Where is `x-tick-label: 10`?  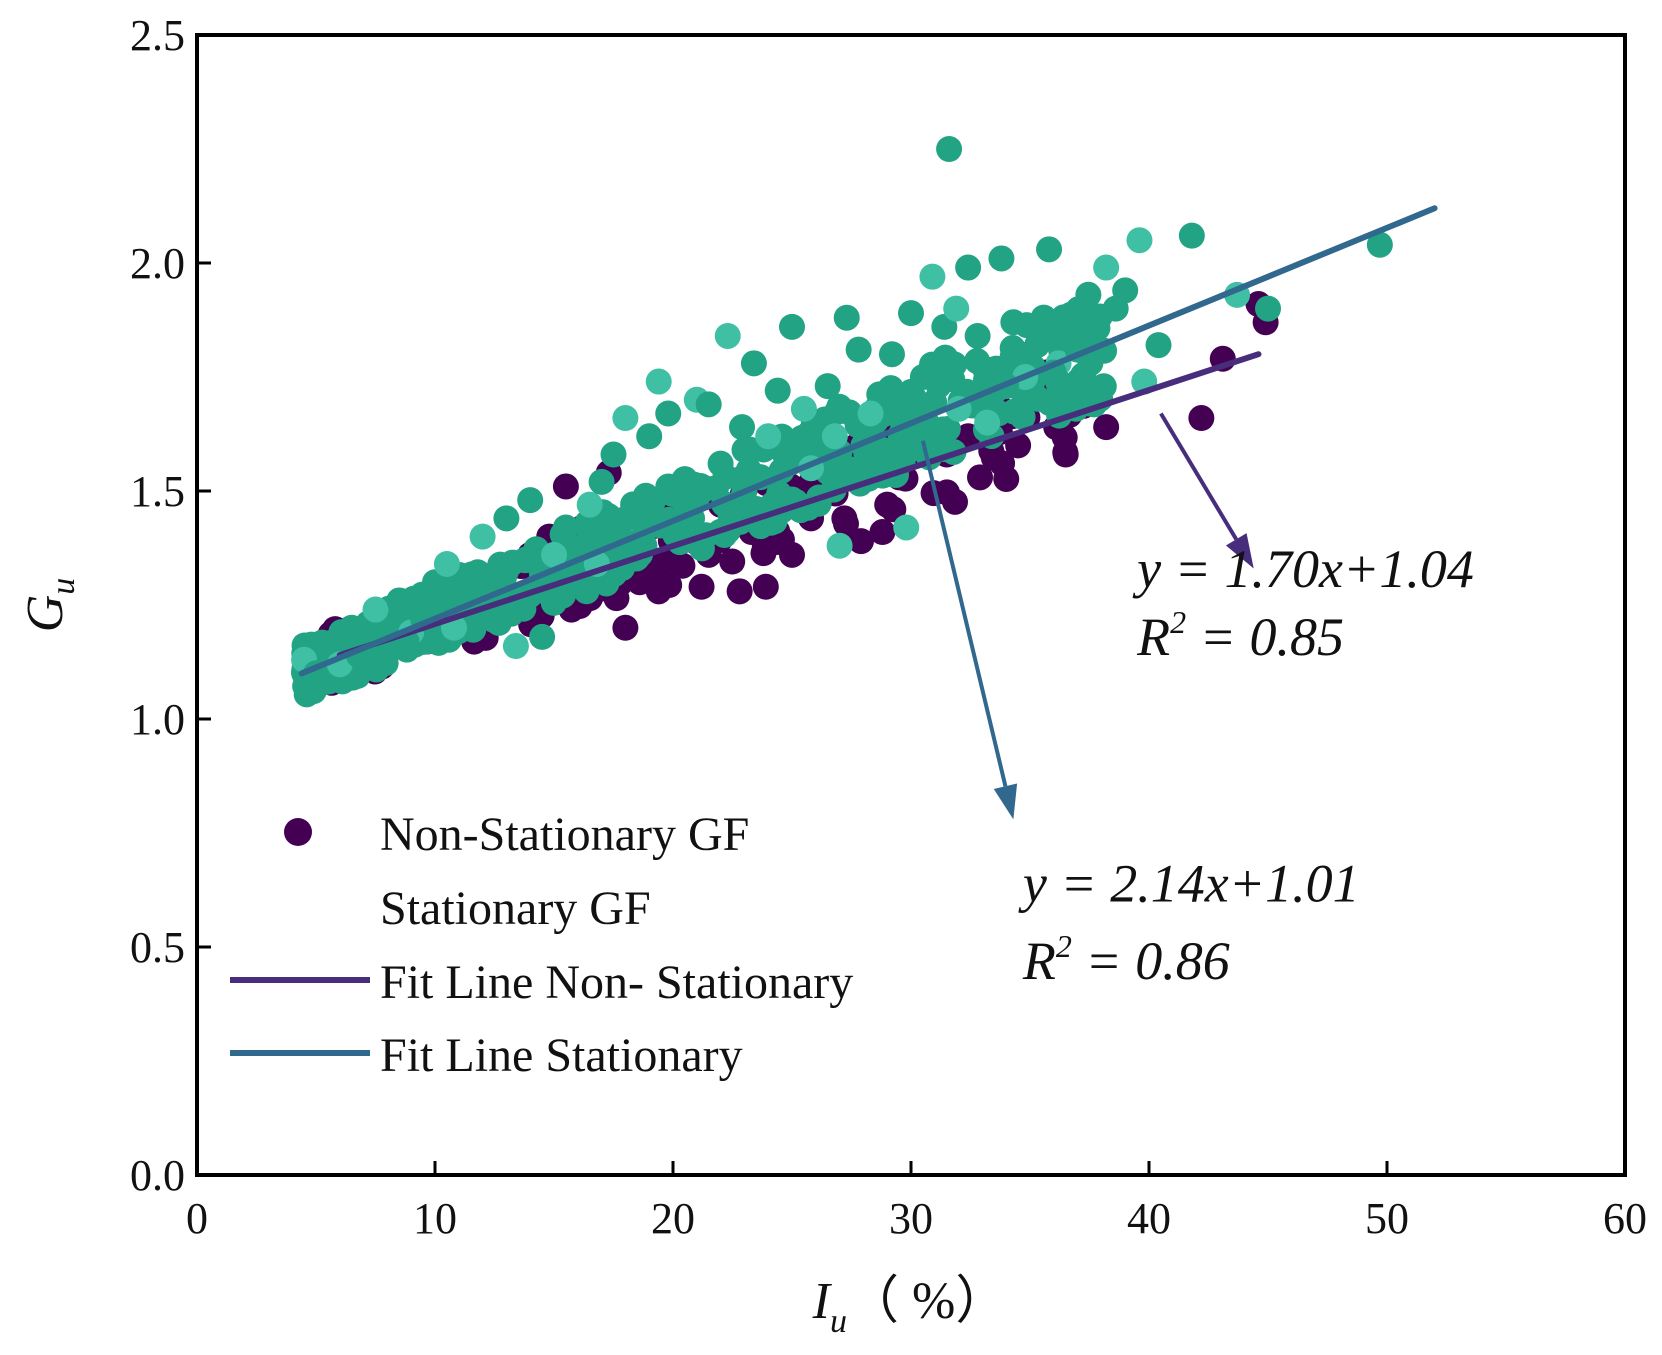 x-tick-label: 10 is located at coordinates (435, 1218).